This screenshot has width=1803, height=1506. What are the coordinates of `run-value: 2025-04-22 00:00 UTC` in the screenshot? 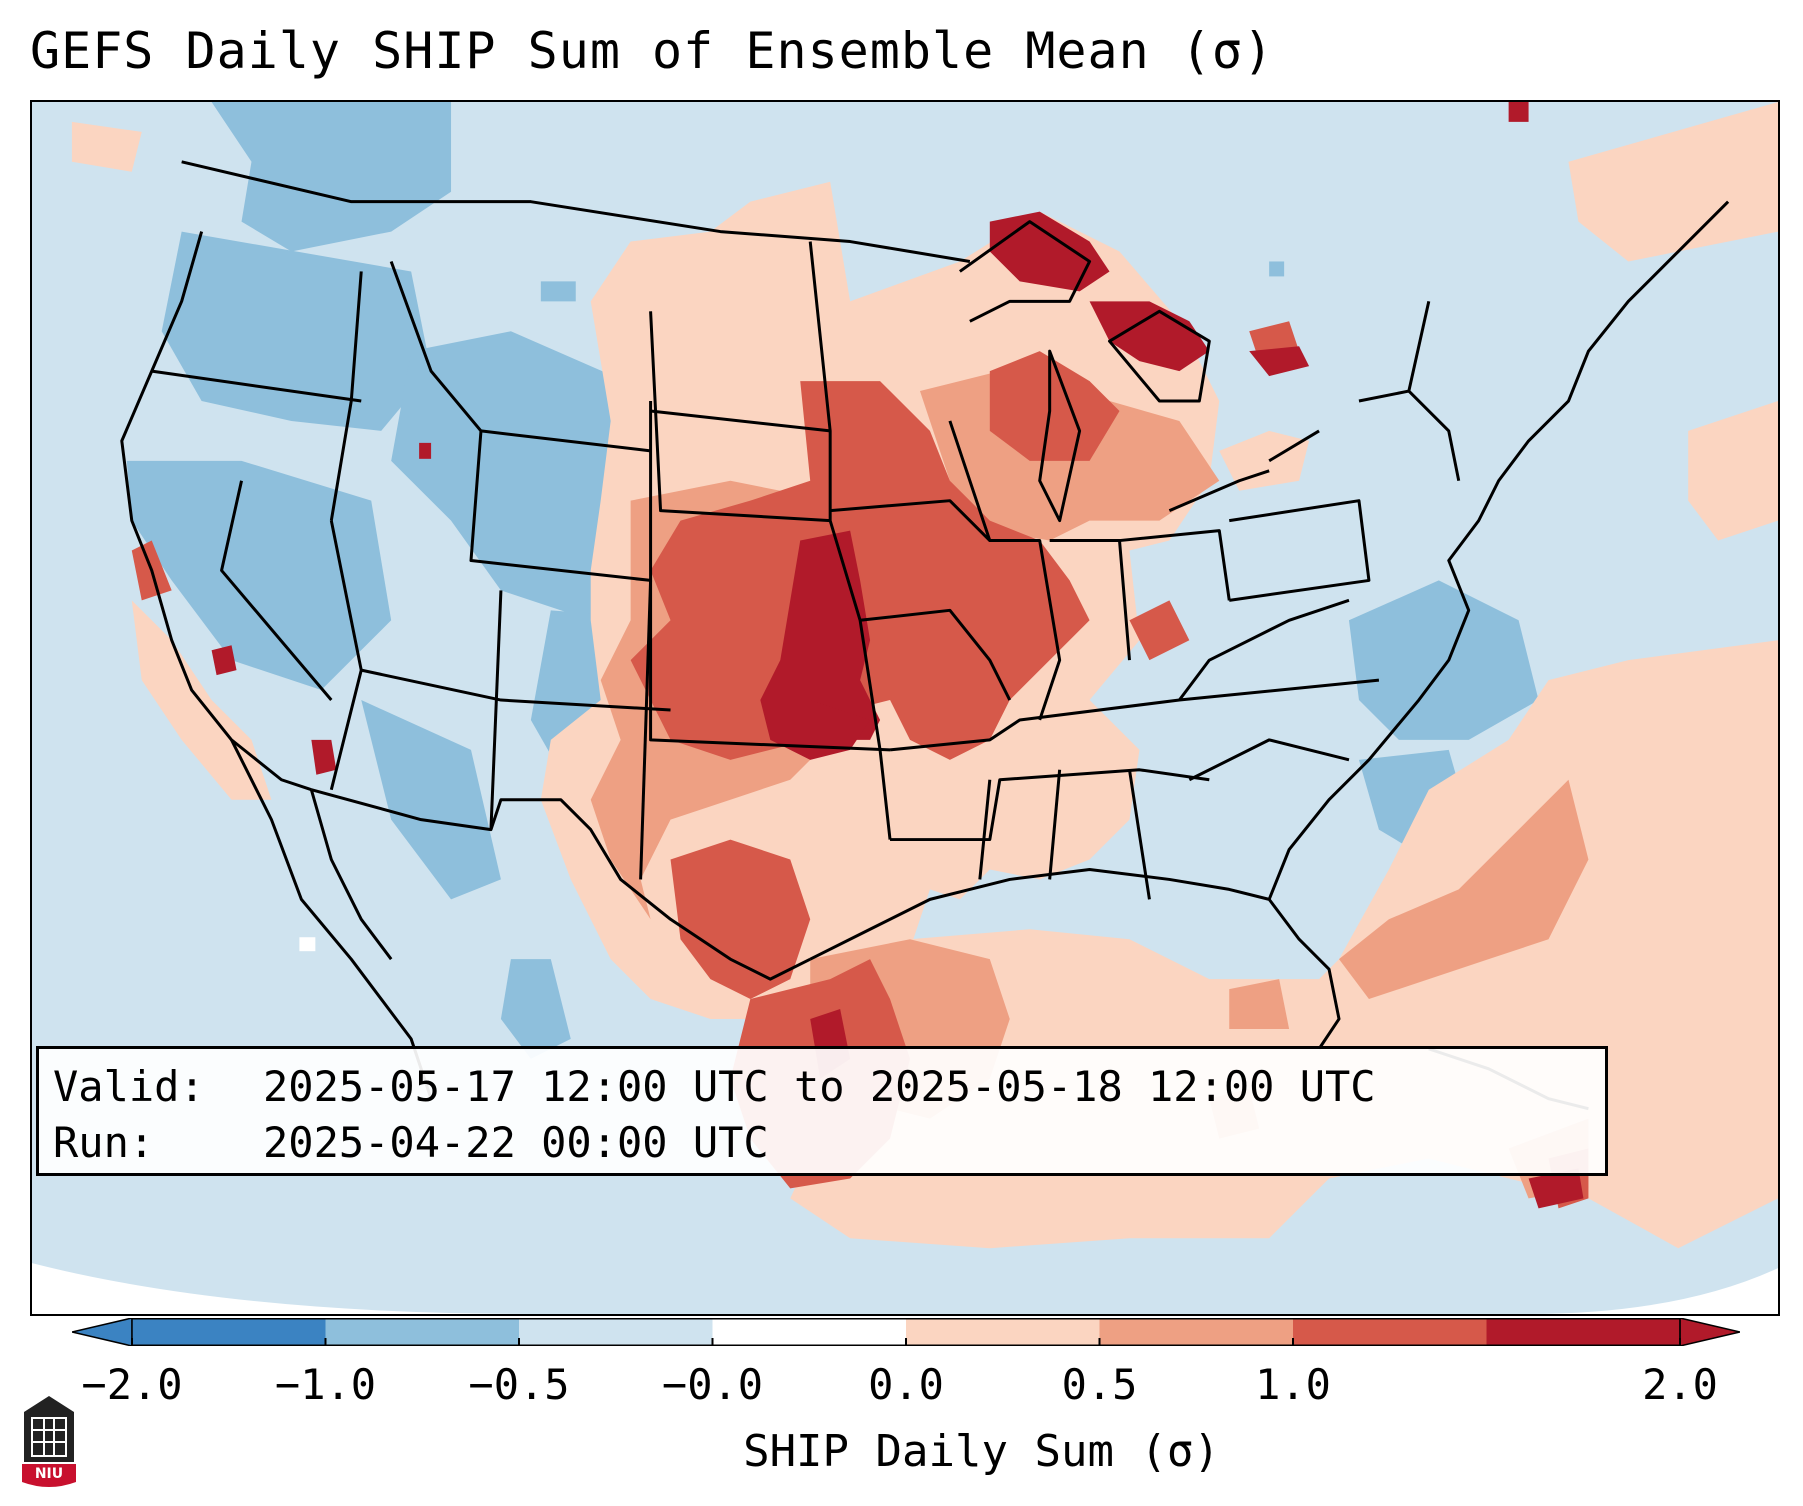 It's located at (516, 1142).